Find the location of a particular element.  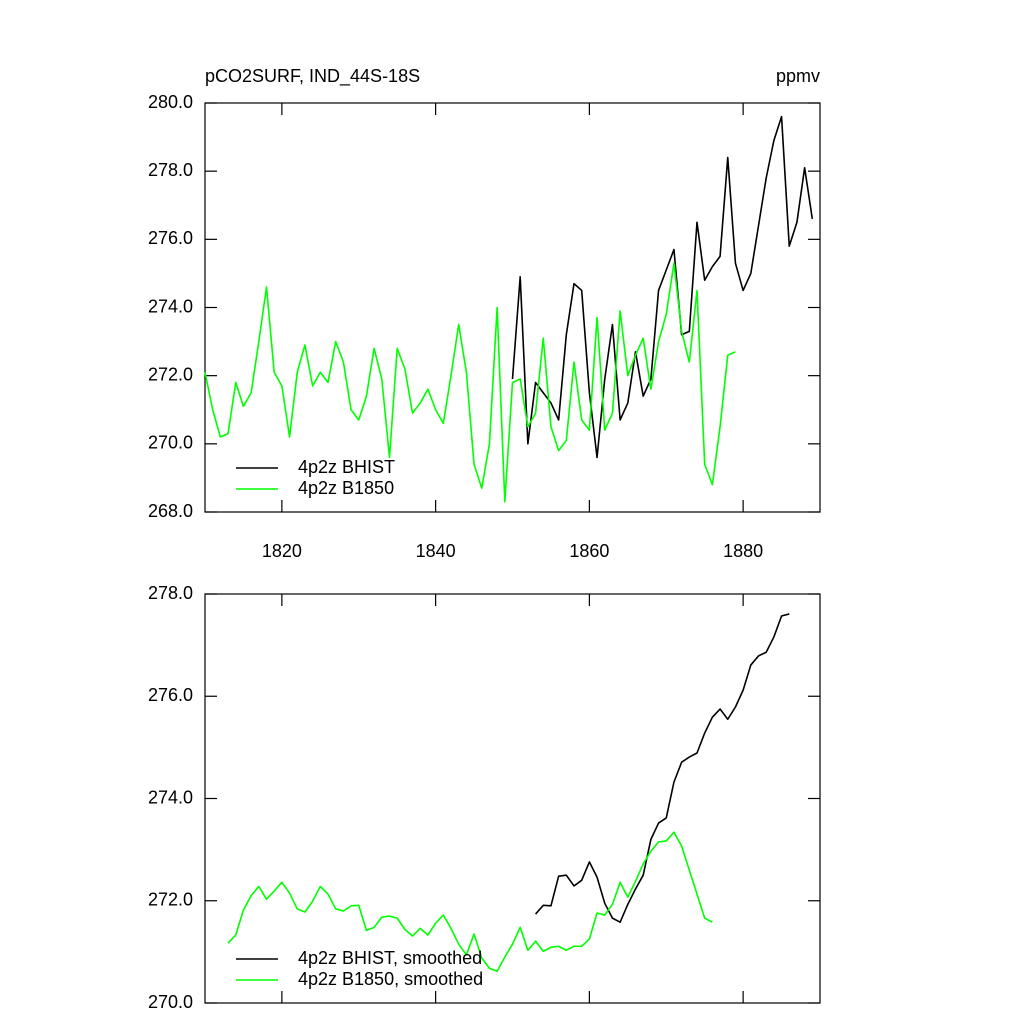

x-tick-label: 1860 is located at coordinates (589, 551).